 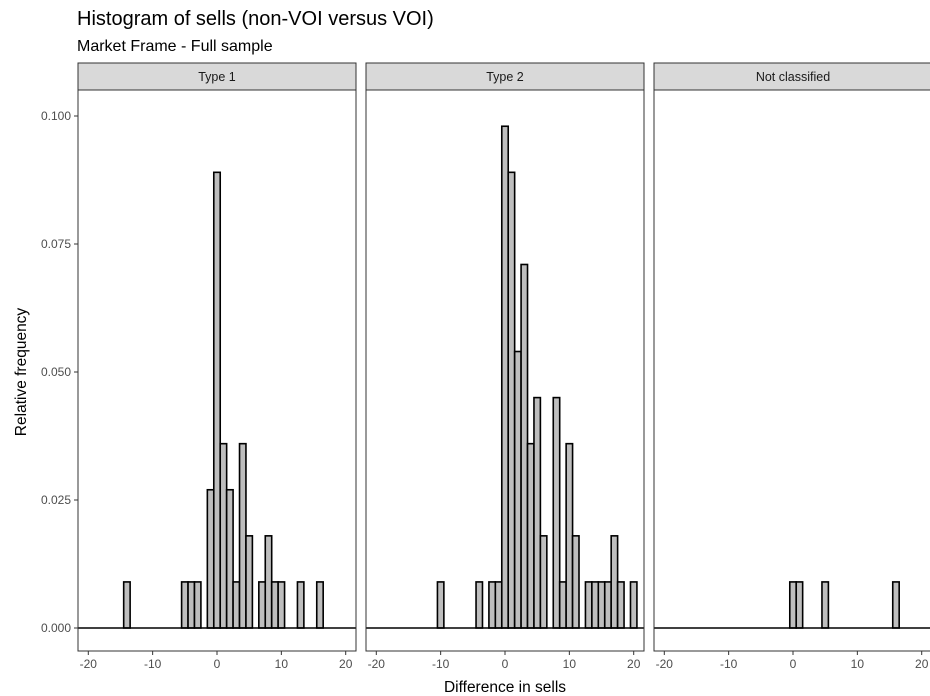 I want to click on facet-strip-label: Type 1, so click(x=217, y=77).